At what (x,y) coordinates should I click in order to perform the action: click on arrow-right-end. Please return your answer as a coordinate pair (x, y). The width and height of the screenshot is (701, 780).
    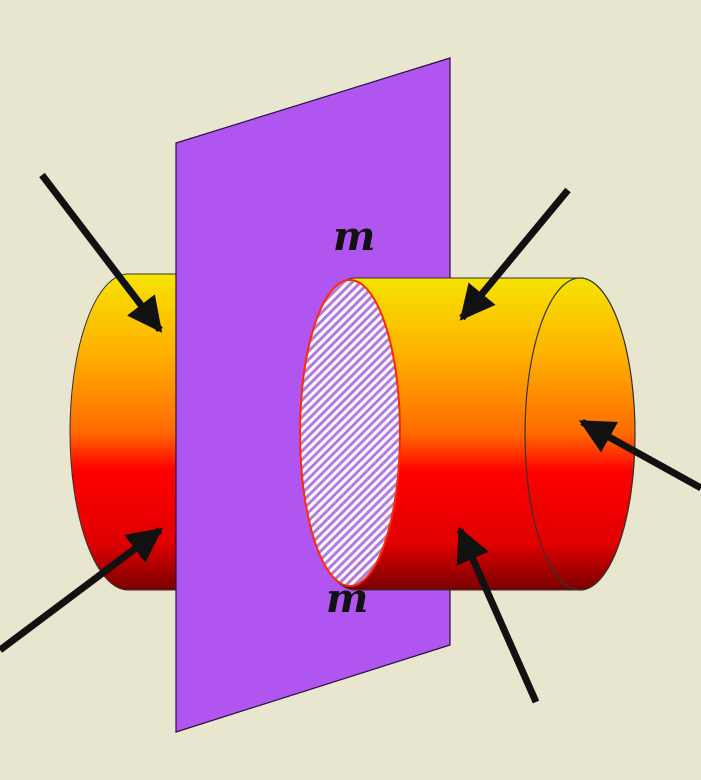
    Looking at the image, I should click on (639, 455).